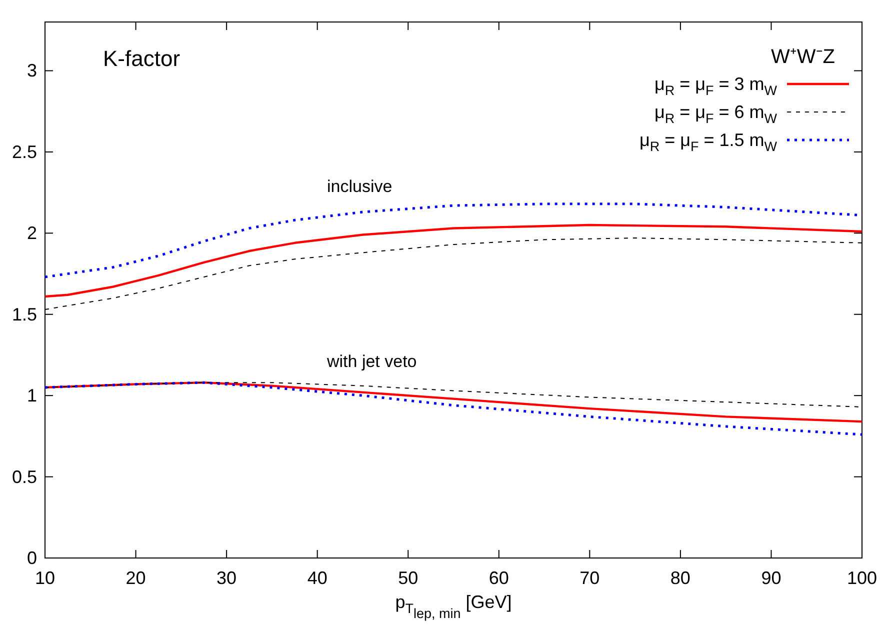  What do you see at coordinates (45, 578) in the screenshot?
I see `x-tick-label: 10` at bounding box center [45, 578].